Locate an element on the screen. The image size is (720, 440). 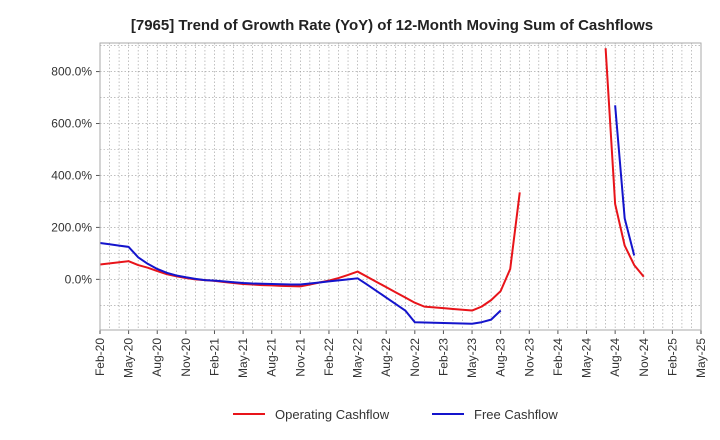
x-tick-label: Nov-21 is located at coordinates (300, 357).